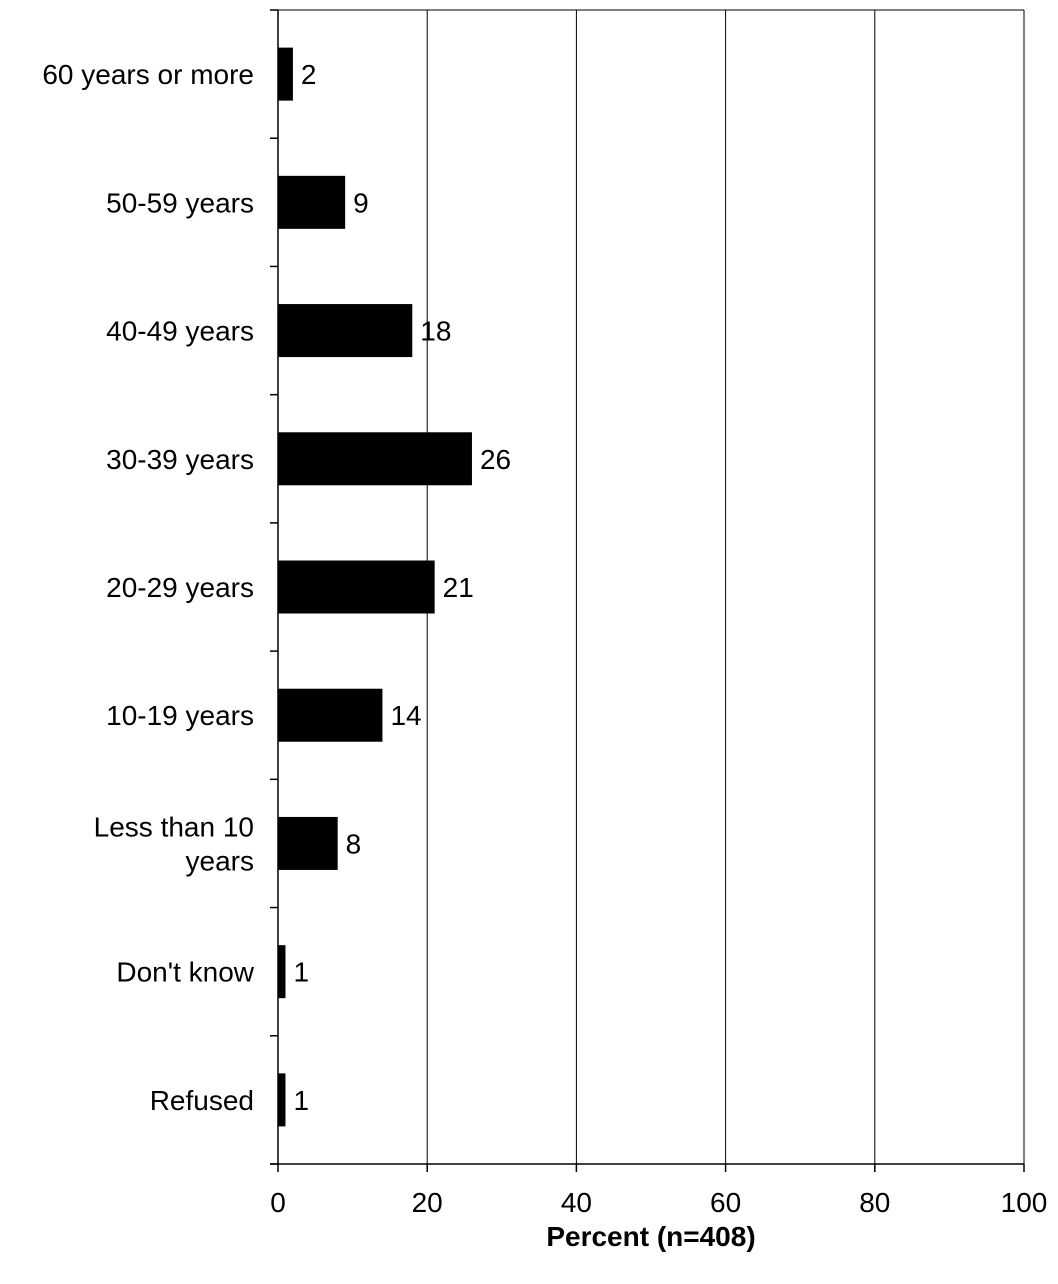 The height and width of the screenshot is (1284, 1058). Describe the element at coordinates (405, 715) in the screenshot. I see `data-label: 14` at that location.